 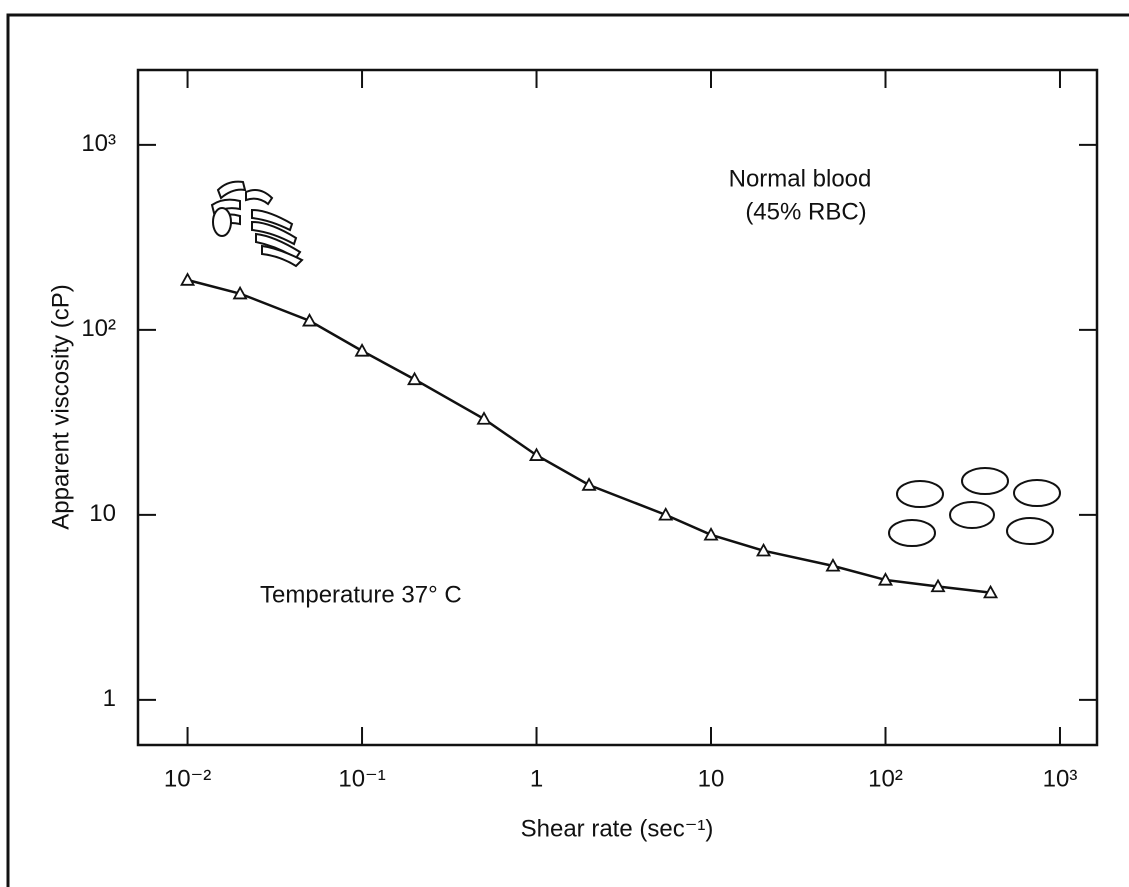 What do you see at coordinates (711, 778) in the screenshot?
I see `x-tick-label: 10` at bounding box center [711, 778].